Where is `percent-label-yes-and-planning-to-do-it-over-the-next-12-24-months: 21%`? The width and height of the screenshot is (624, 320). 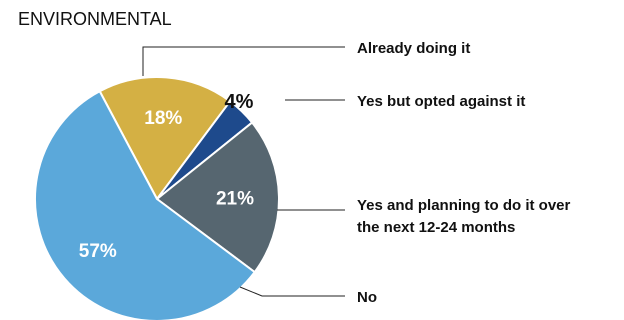 percent-label-yes-and-planning-to-do-it-over-the-next-12-24-months: 21% is located at coordinates (235, 199).